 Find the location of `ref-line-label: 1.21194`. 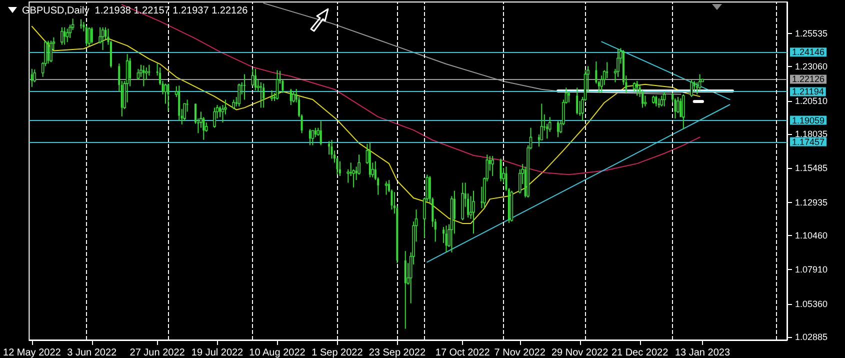

ref-line-label: 1.21194 is located at coordinates (808, 91).